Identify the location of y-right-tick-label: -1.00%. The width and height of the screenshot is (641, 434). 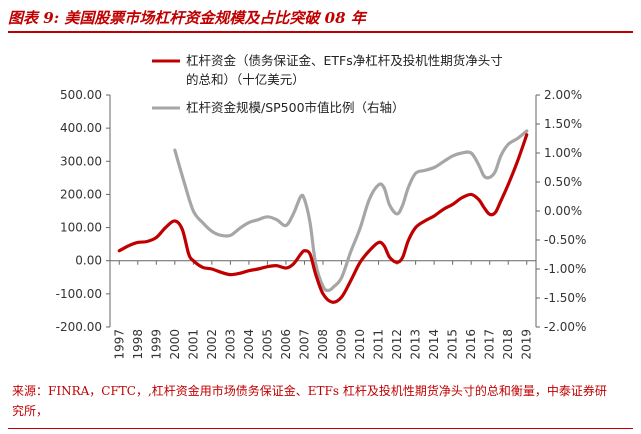
(565, 269).